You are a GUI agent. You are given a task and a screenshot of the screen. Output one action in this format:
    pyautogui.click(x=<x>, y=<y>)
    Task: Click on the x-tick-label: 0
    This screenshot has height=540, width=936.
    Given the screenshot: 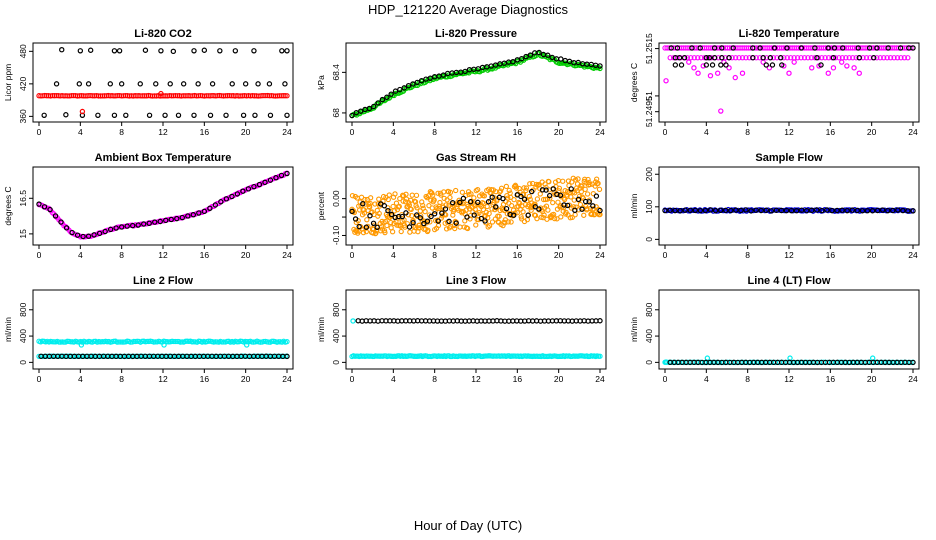 What is the action you would take?
    pyautogui.click(x=352, y=379)
    